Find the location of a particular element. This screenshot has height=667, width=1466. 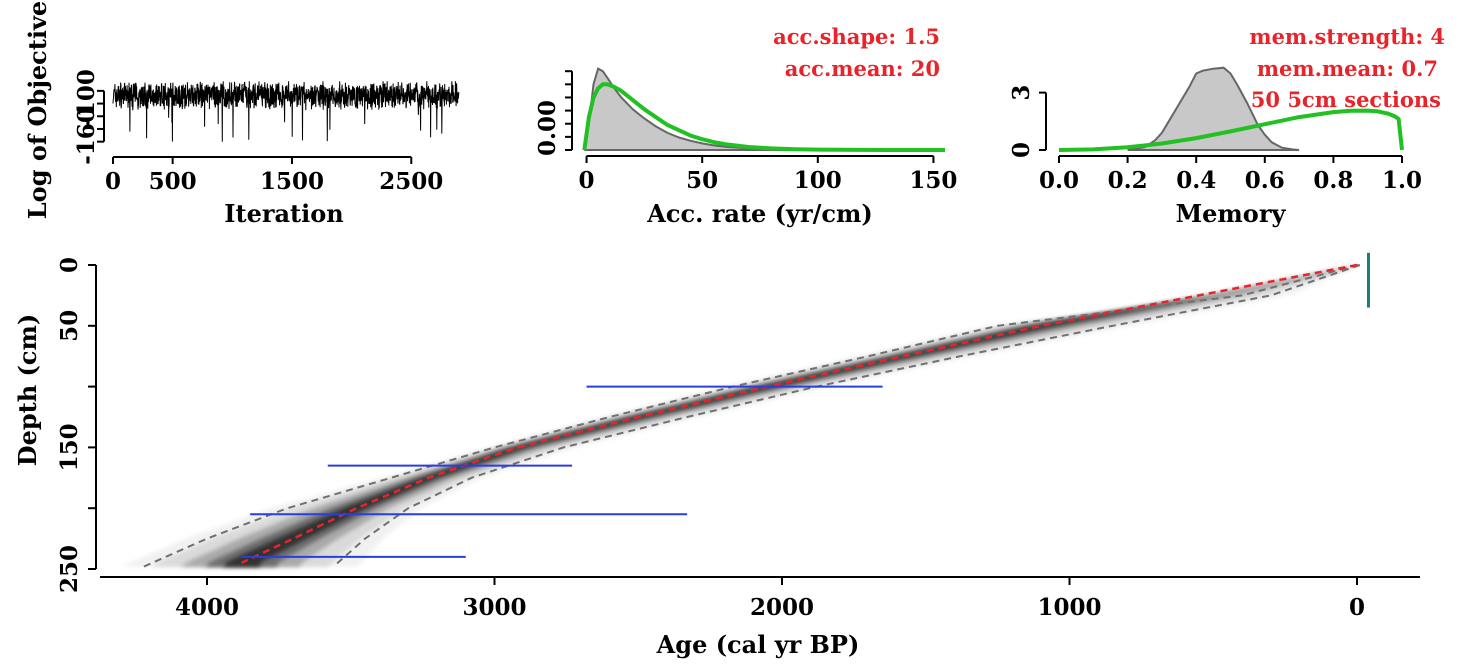

x-tick-label: 4000 is located at coordinates (207, 607).